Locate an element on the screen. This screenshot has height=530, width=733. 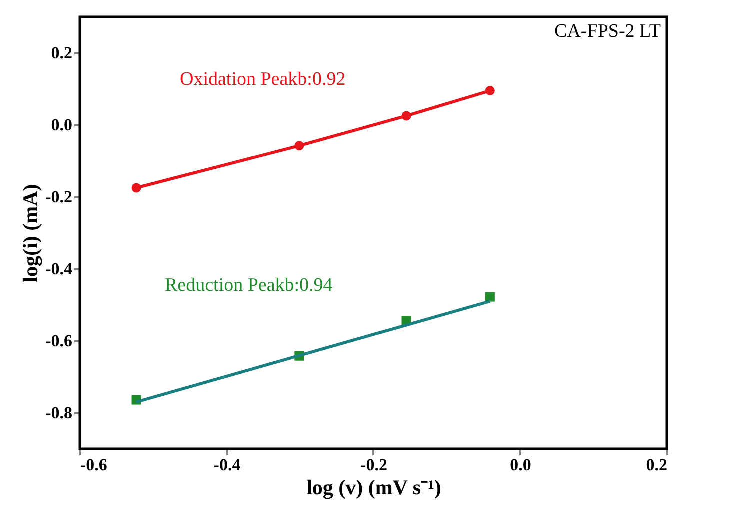
x-tick-label: -0.4 is located at coordinates (228, 465).